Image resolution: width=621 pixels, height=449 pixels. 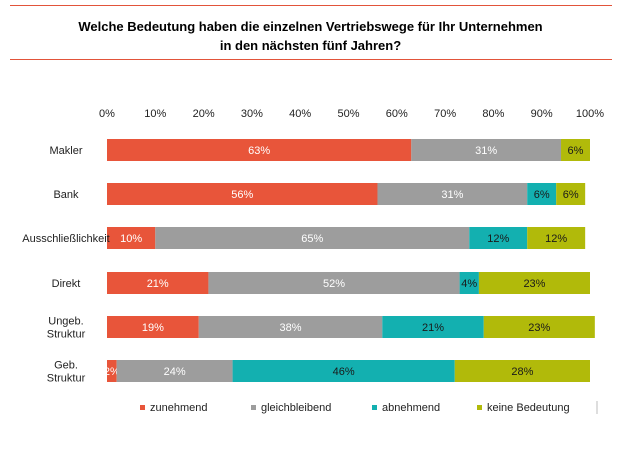 I want to click on title-rule-top, so click(x=311, y=5).